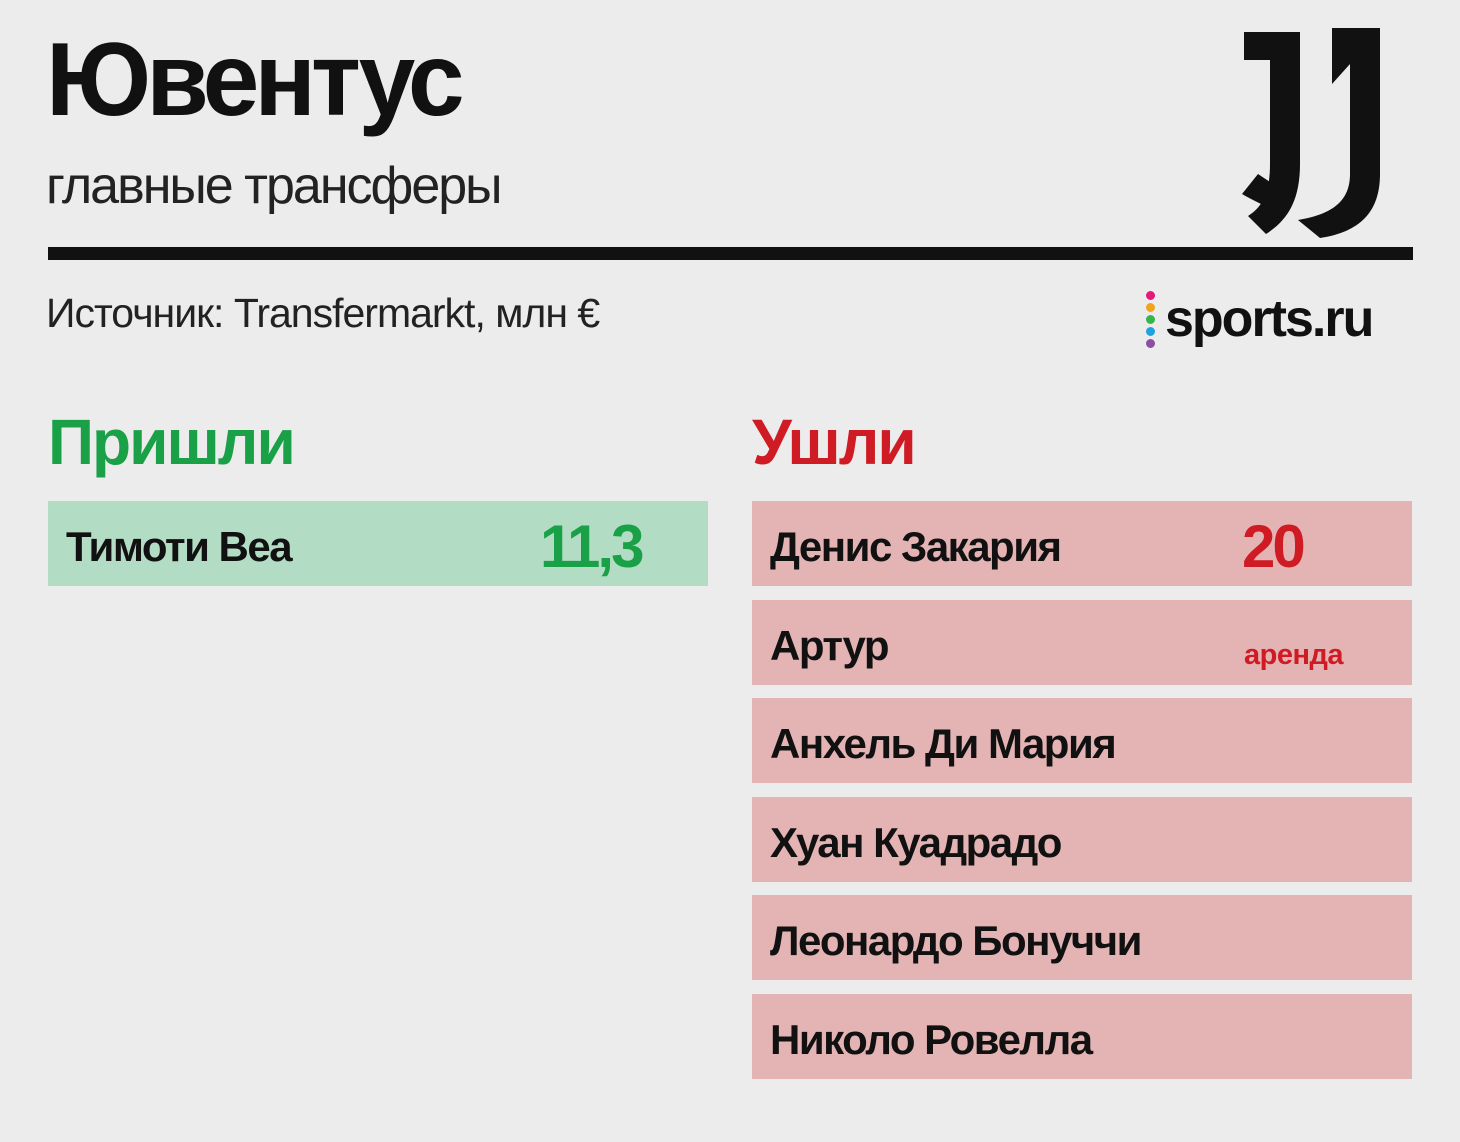  What do you see at coordinates (1269, 319) in the screenshot?
I see `sports-ru-wordmark: sports.ru` at bounding box center [1269, 319].